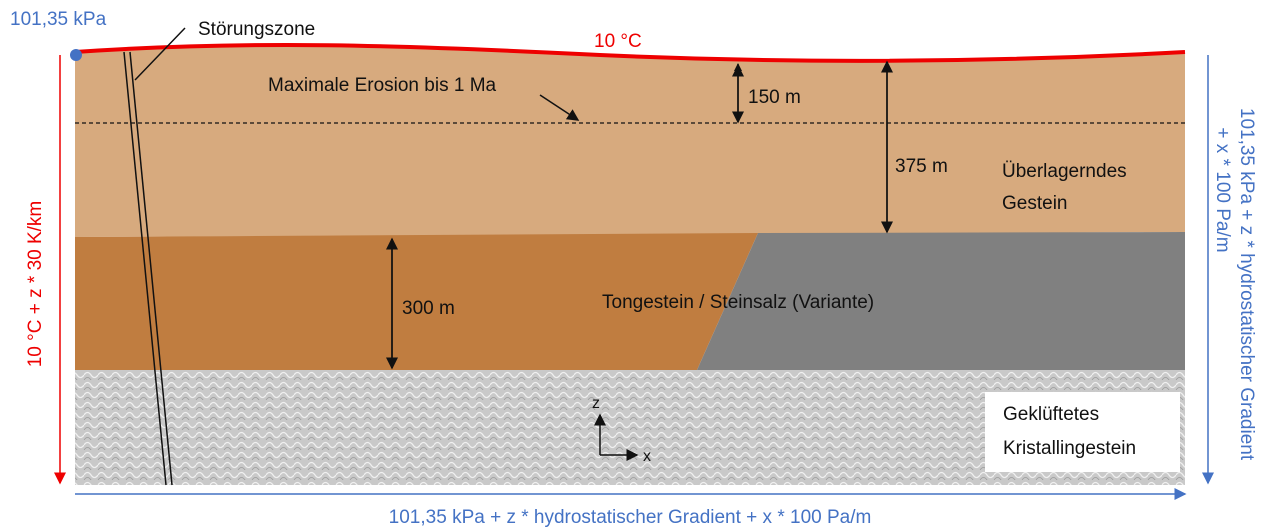 The image size is (1277, 531). What do you see at coordinates (256, 29) in the screenshot?
I see `fault-label: Störungszone` at bounding box center [256, 29].